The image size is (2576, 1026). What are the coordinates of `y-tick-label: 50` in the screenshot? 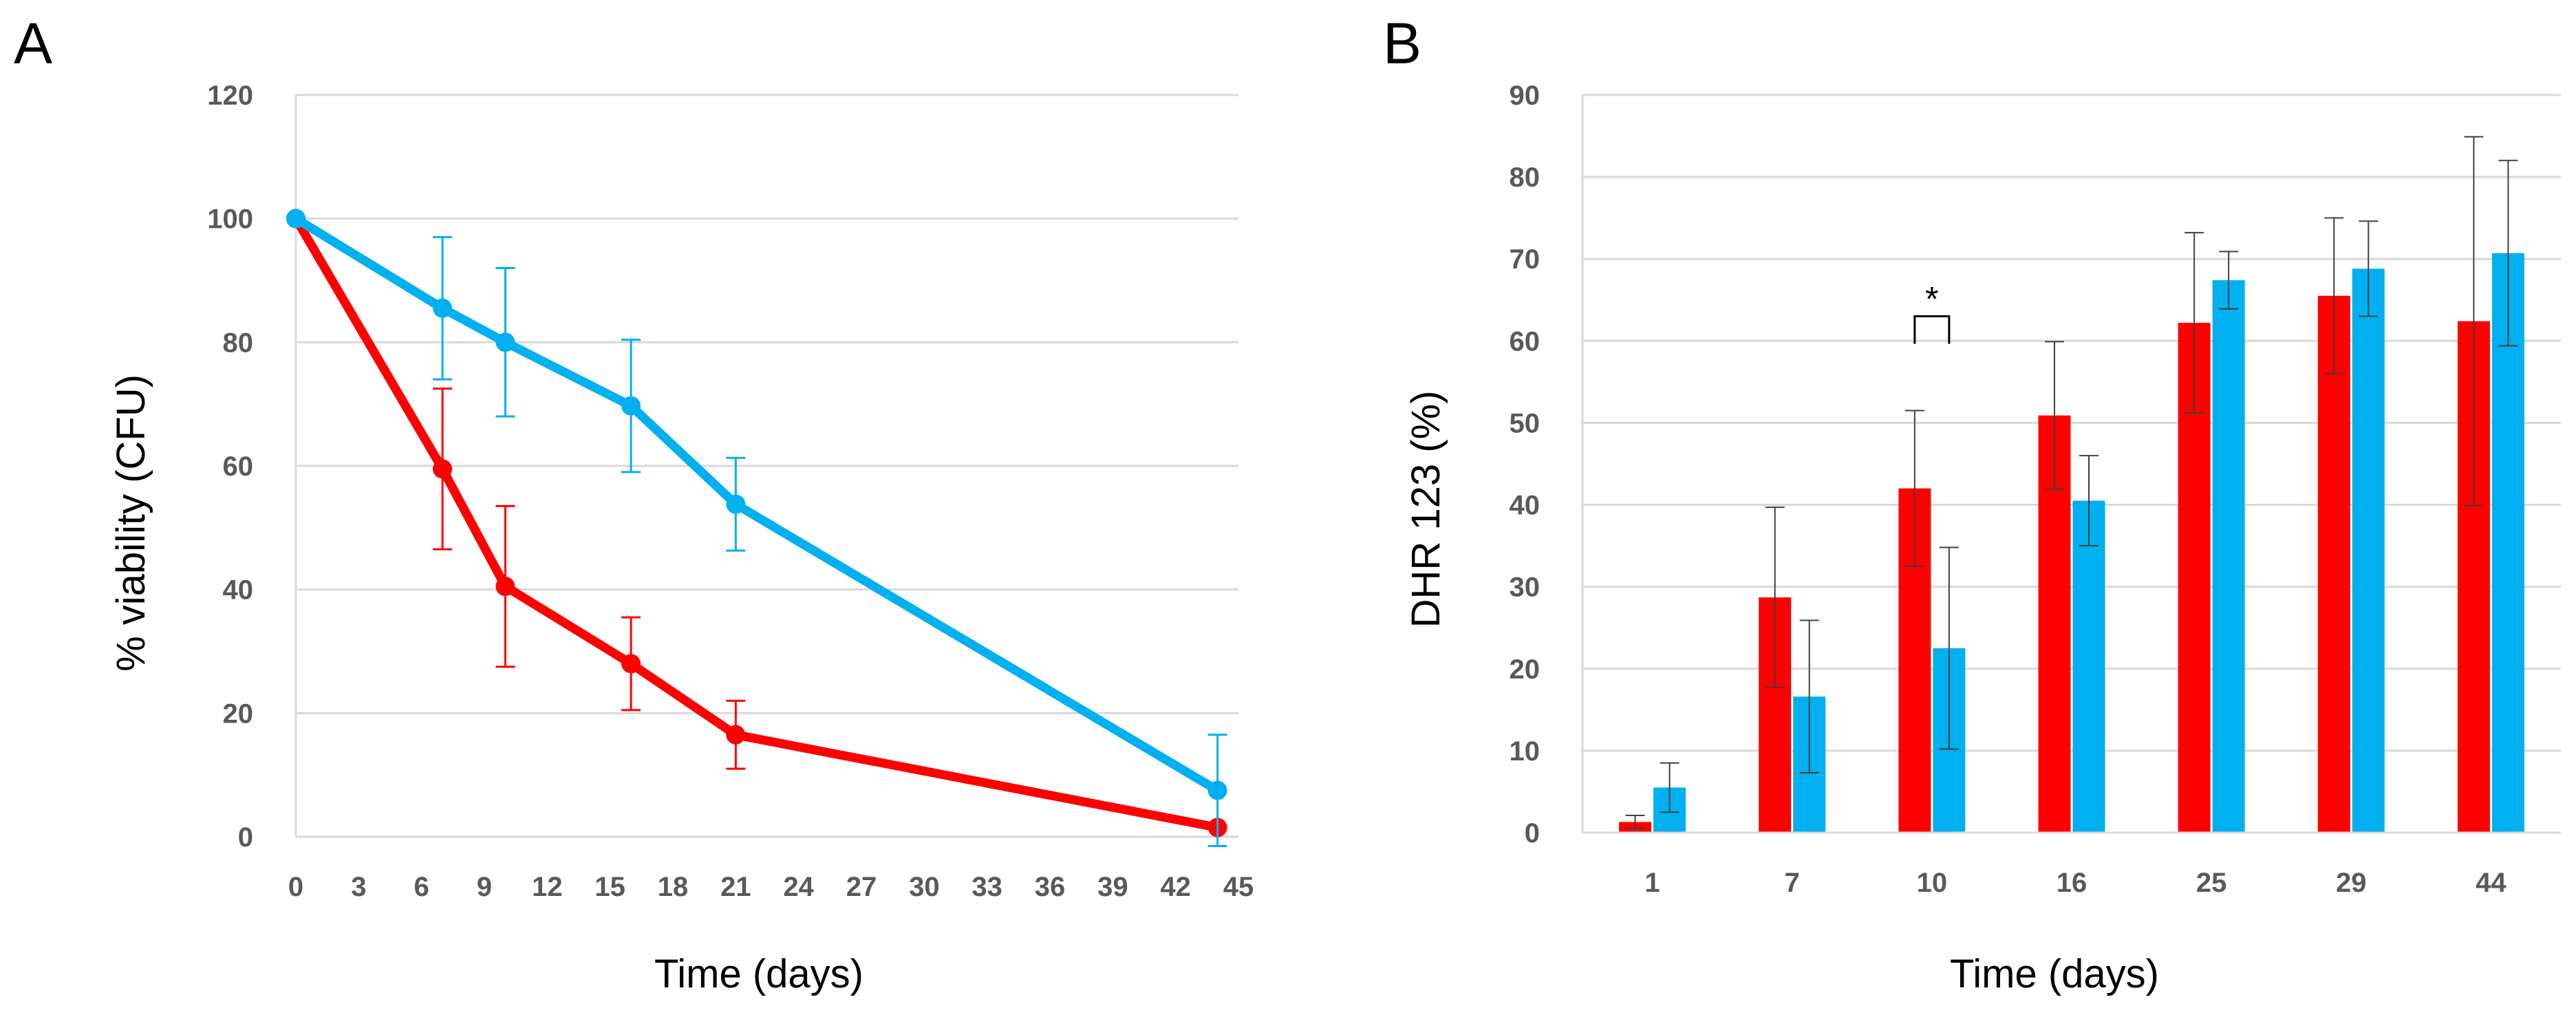 It's located at (1525, 423).